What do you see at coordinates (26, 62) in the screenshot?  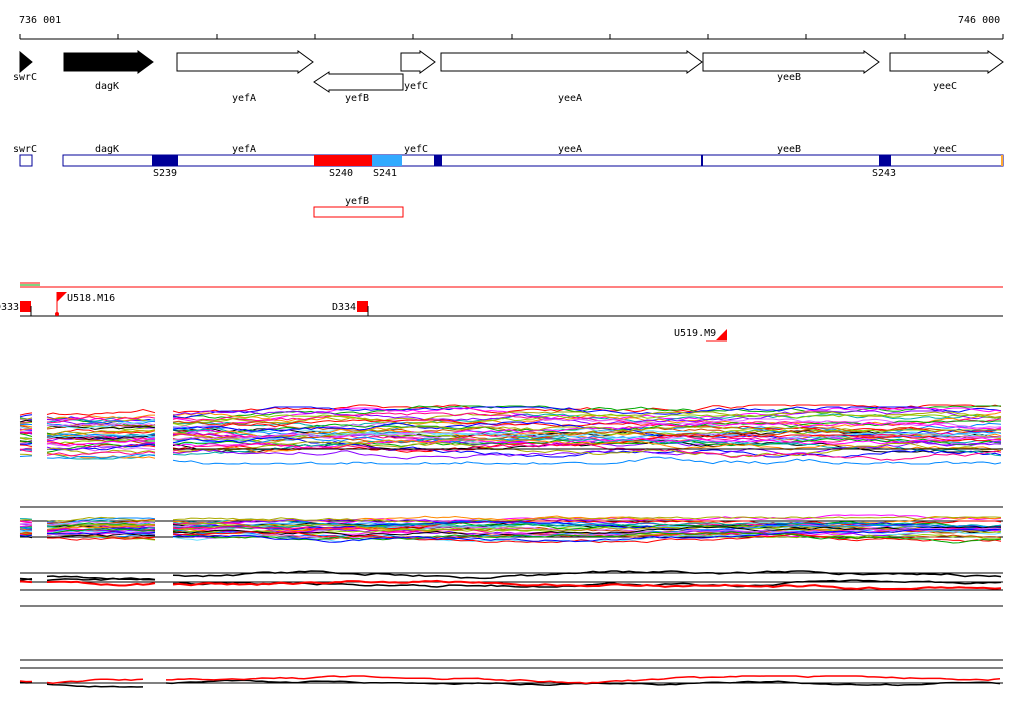 I see `gene-arrow-swrc` at bounding box center [26, 62].